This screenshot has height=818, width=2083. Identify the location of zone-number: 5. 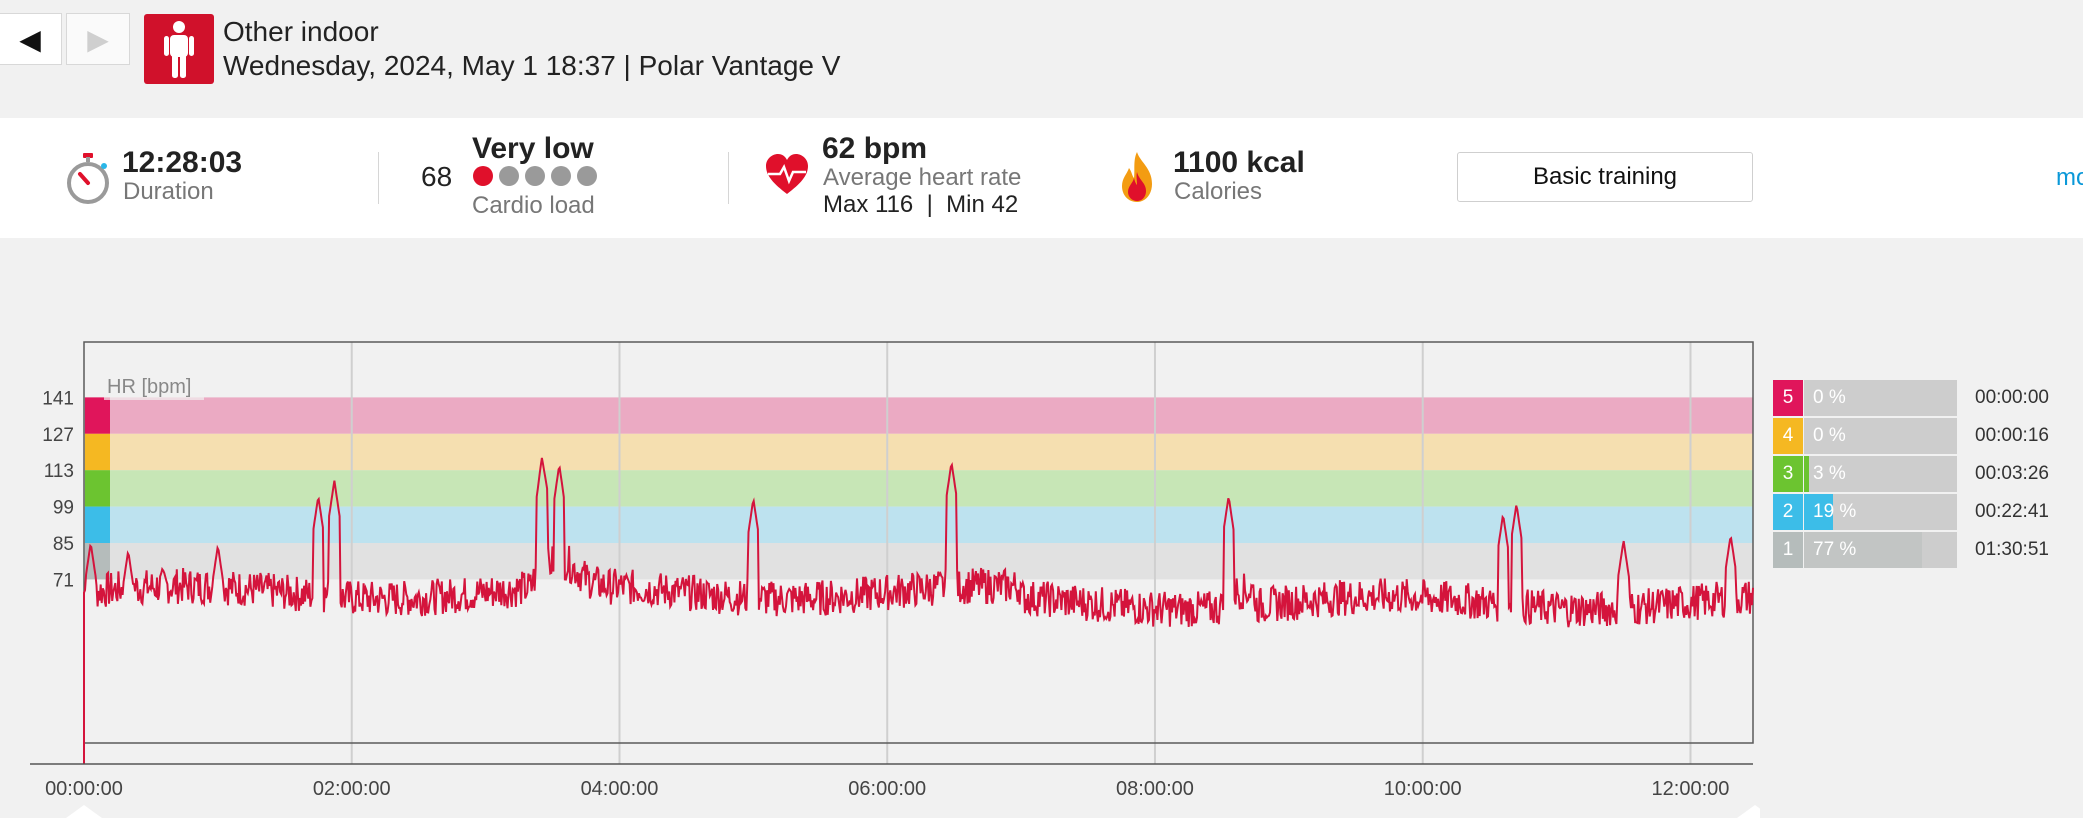
(1788, 398).